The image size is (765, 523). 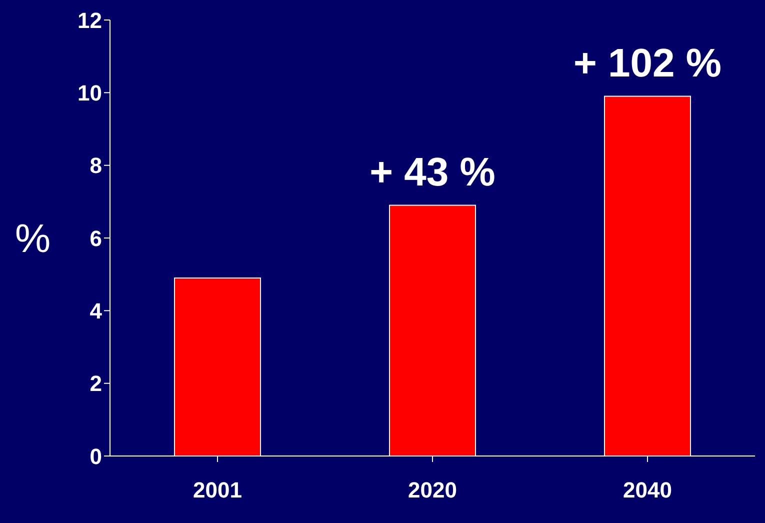 I want to click on y-tick-label: 4, so click(x=96, y=311).